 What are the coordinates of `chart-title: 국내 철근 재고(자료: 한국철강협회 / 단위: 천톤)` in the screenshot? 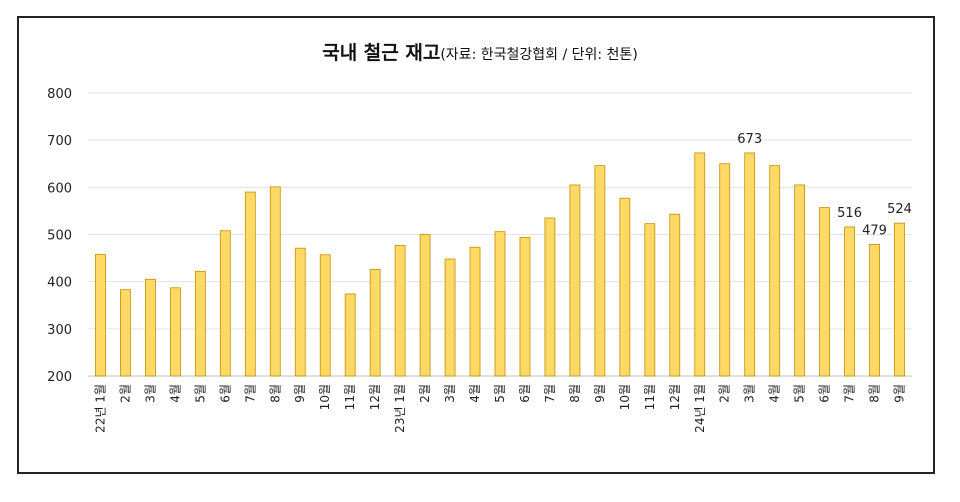 It's located at (480, 51).